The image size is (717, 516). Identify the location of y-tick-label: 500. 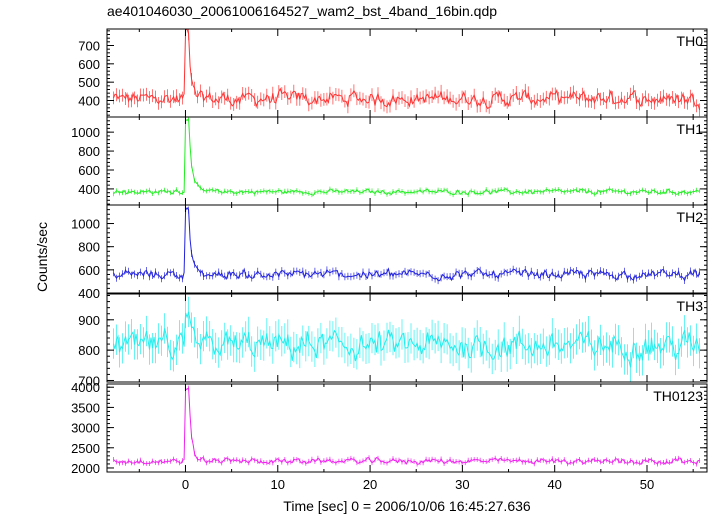
(89, 82).